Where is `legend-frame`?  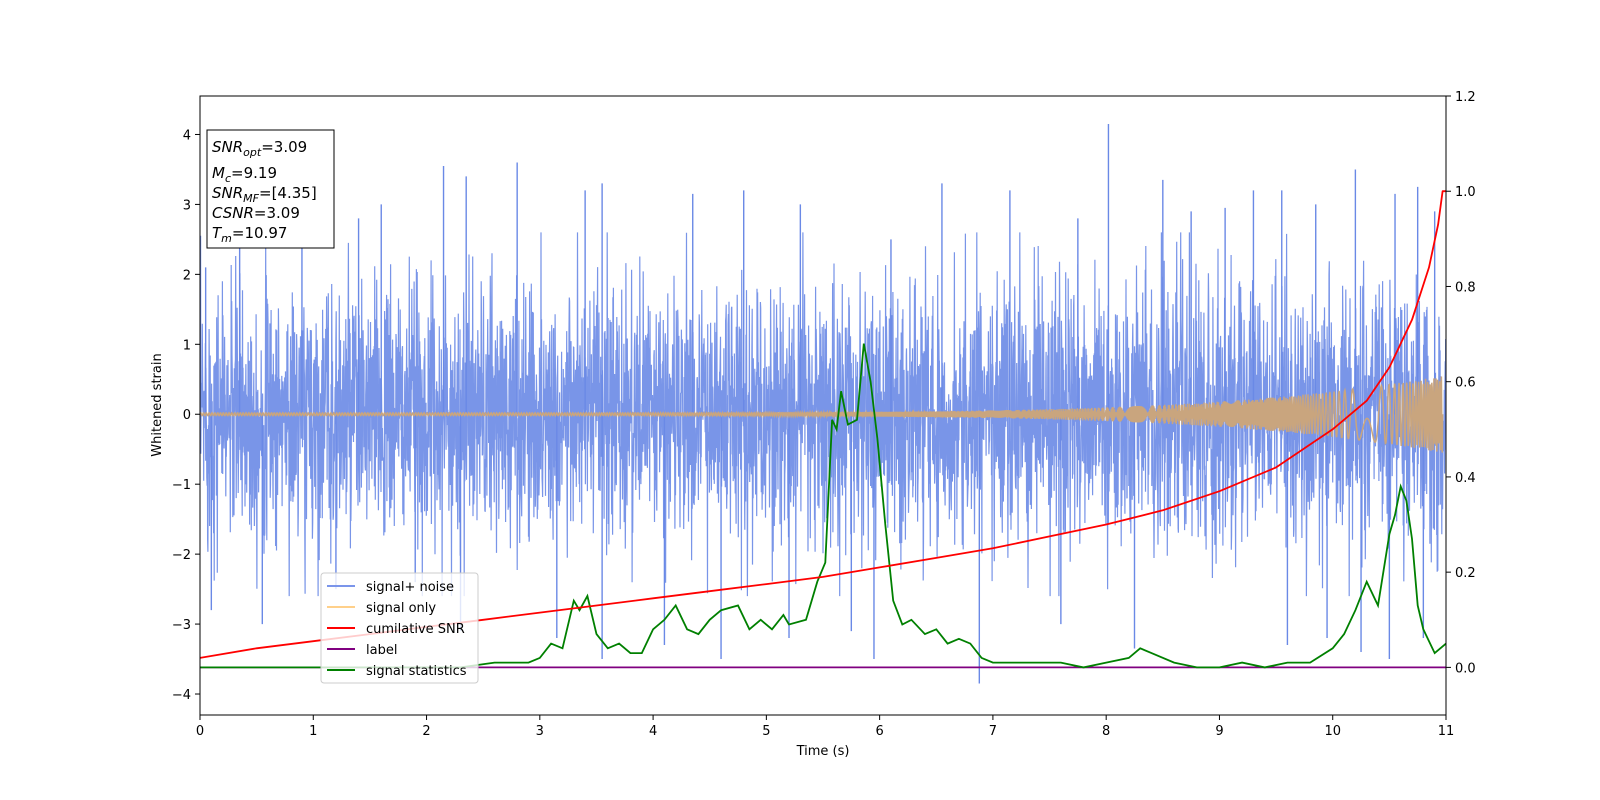 legend-frame is located at coordinates (399, 628).